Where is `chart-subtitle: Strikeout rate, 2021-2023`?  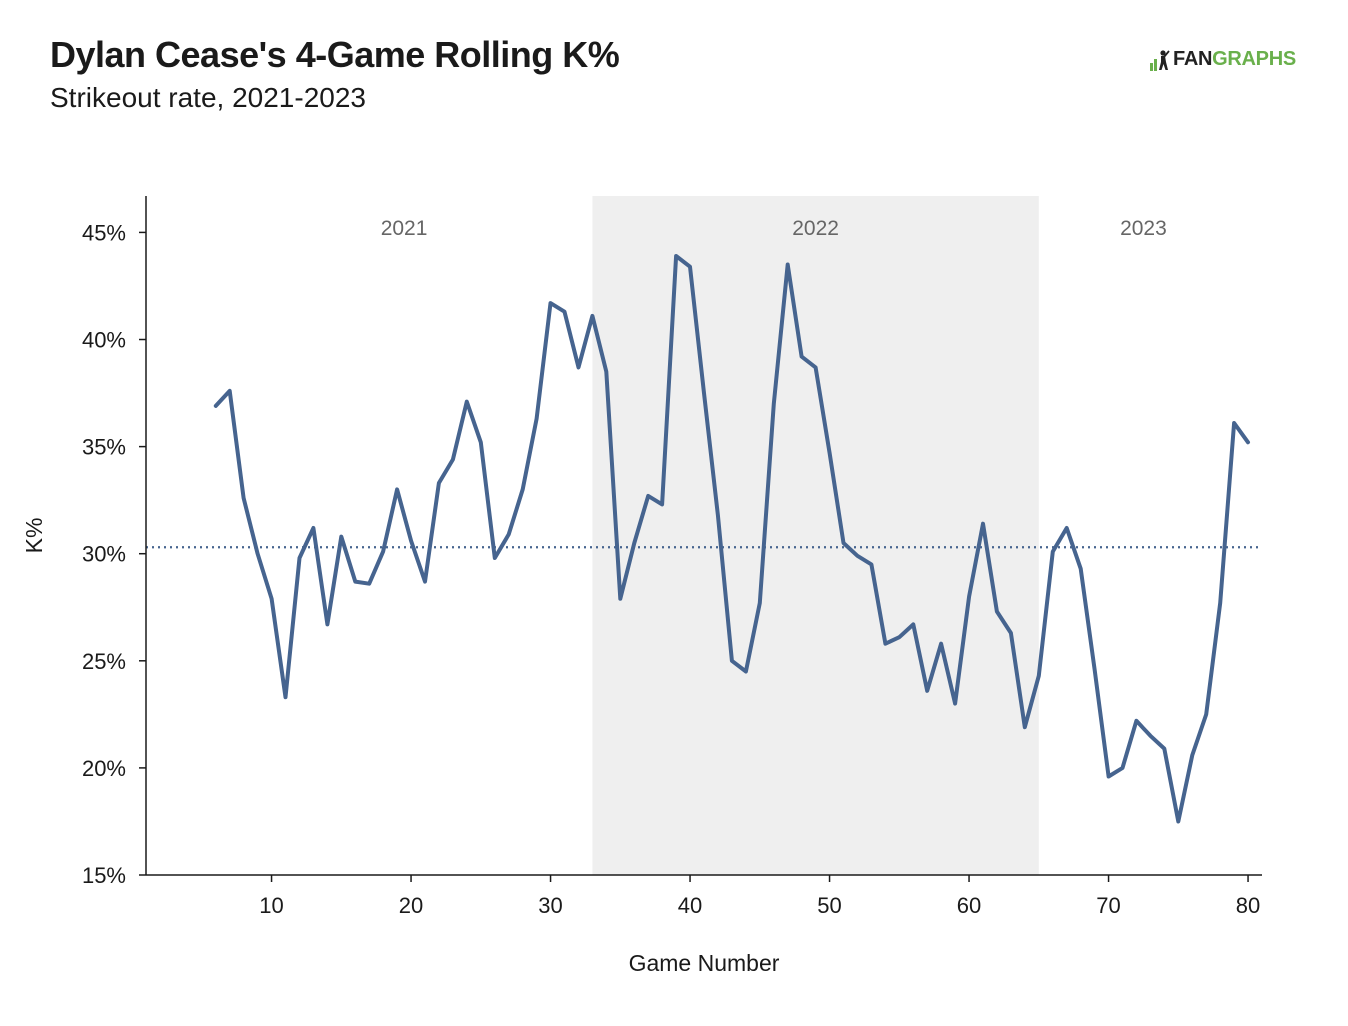 chart-subtitle: Strikeout rate, 2021-2023 is located at coordinates (208, 97).